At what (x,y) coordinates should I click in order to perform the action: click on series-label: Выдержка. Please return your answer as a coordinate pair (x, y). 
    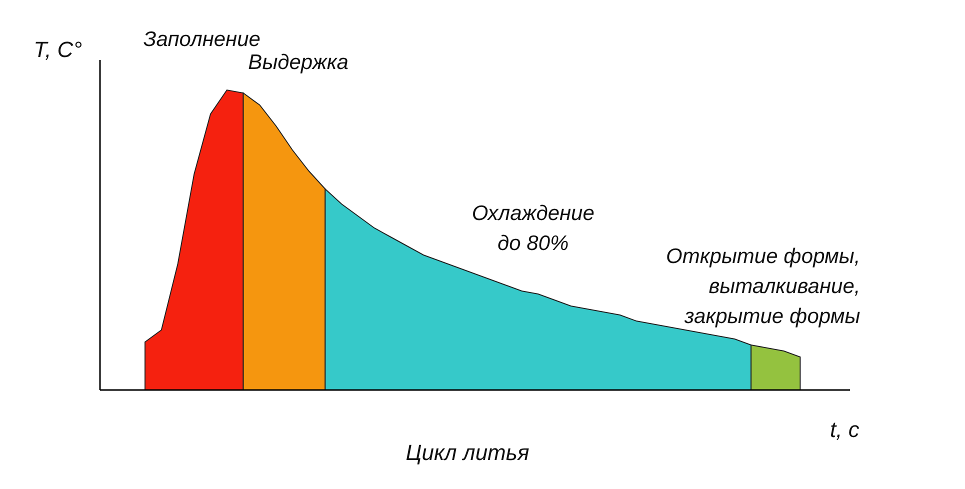
    Looking at the image, I should click on (298, 62).